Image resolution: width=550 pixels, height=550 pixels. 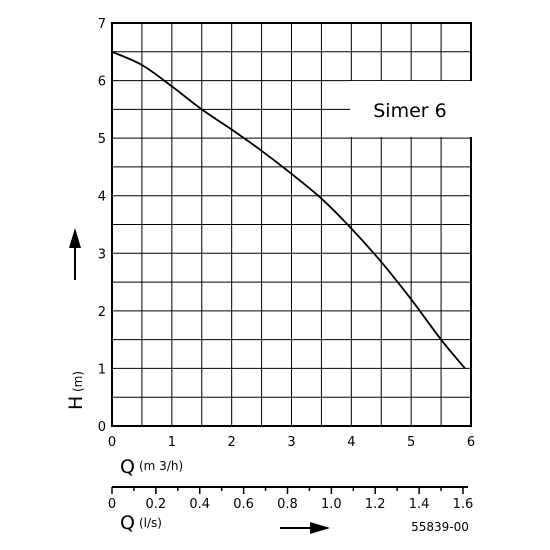 What do you see at coordinates (78, 381) in the screenshot?
I see `y-axis-unit: (m)` at bounding box center [78, 381].